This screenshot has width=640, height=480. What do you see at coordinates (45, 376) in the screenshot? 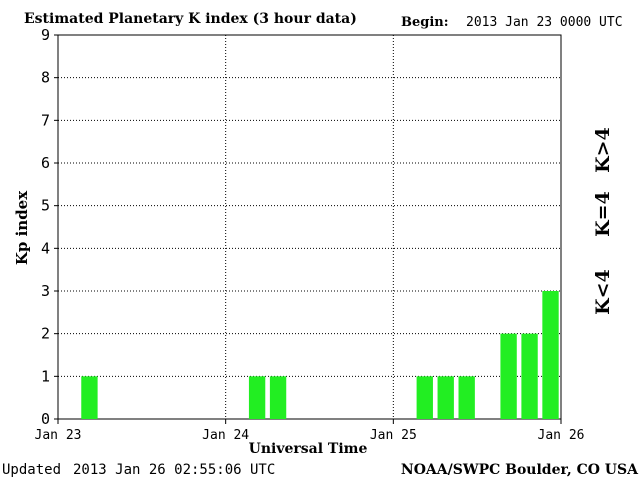
I see `y-tick-label: 1` at bounding box center [45, 376].